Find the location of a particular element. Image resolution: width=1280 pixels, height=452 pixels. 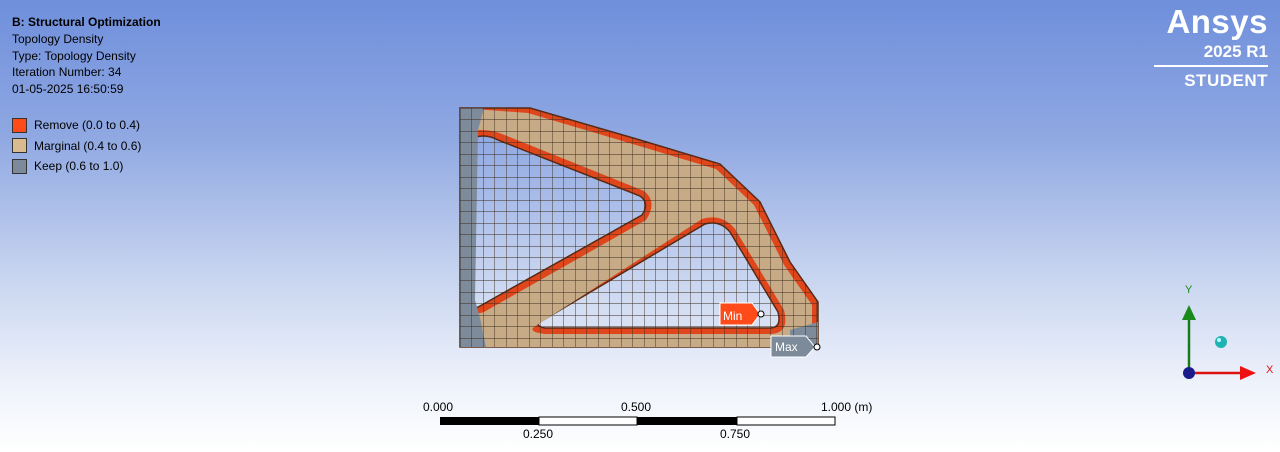

triad-x-label: X is located at coordinates (1270, 370).